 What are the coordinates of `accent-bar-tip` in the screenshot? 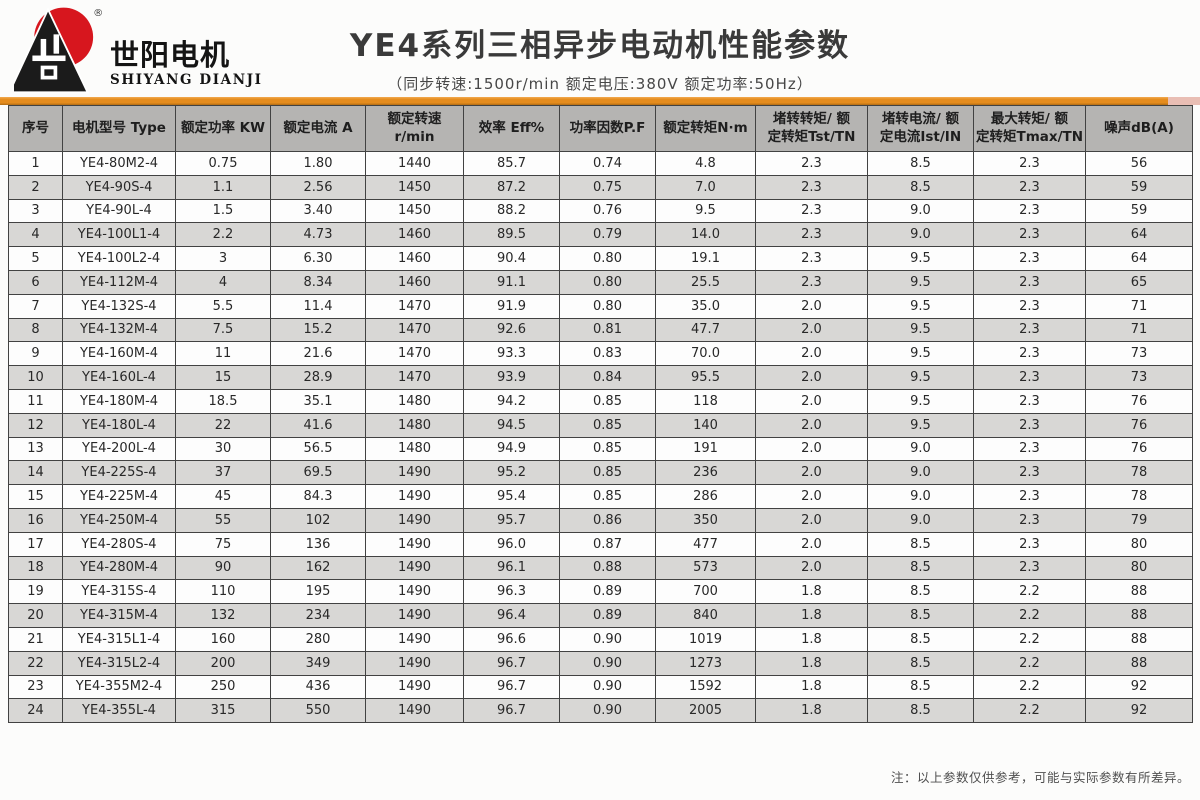 It's located at (1184, 101).